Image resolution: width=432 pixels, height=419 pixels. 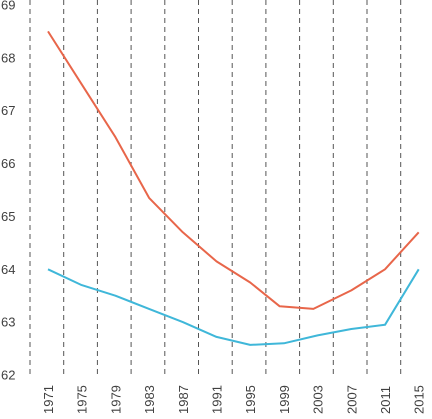 What do you see at coordinates (250, 399) in the screenshot?
I see `x-tick-label: 1995` at bounding box center [250, 399].